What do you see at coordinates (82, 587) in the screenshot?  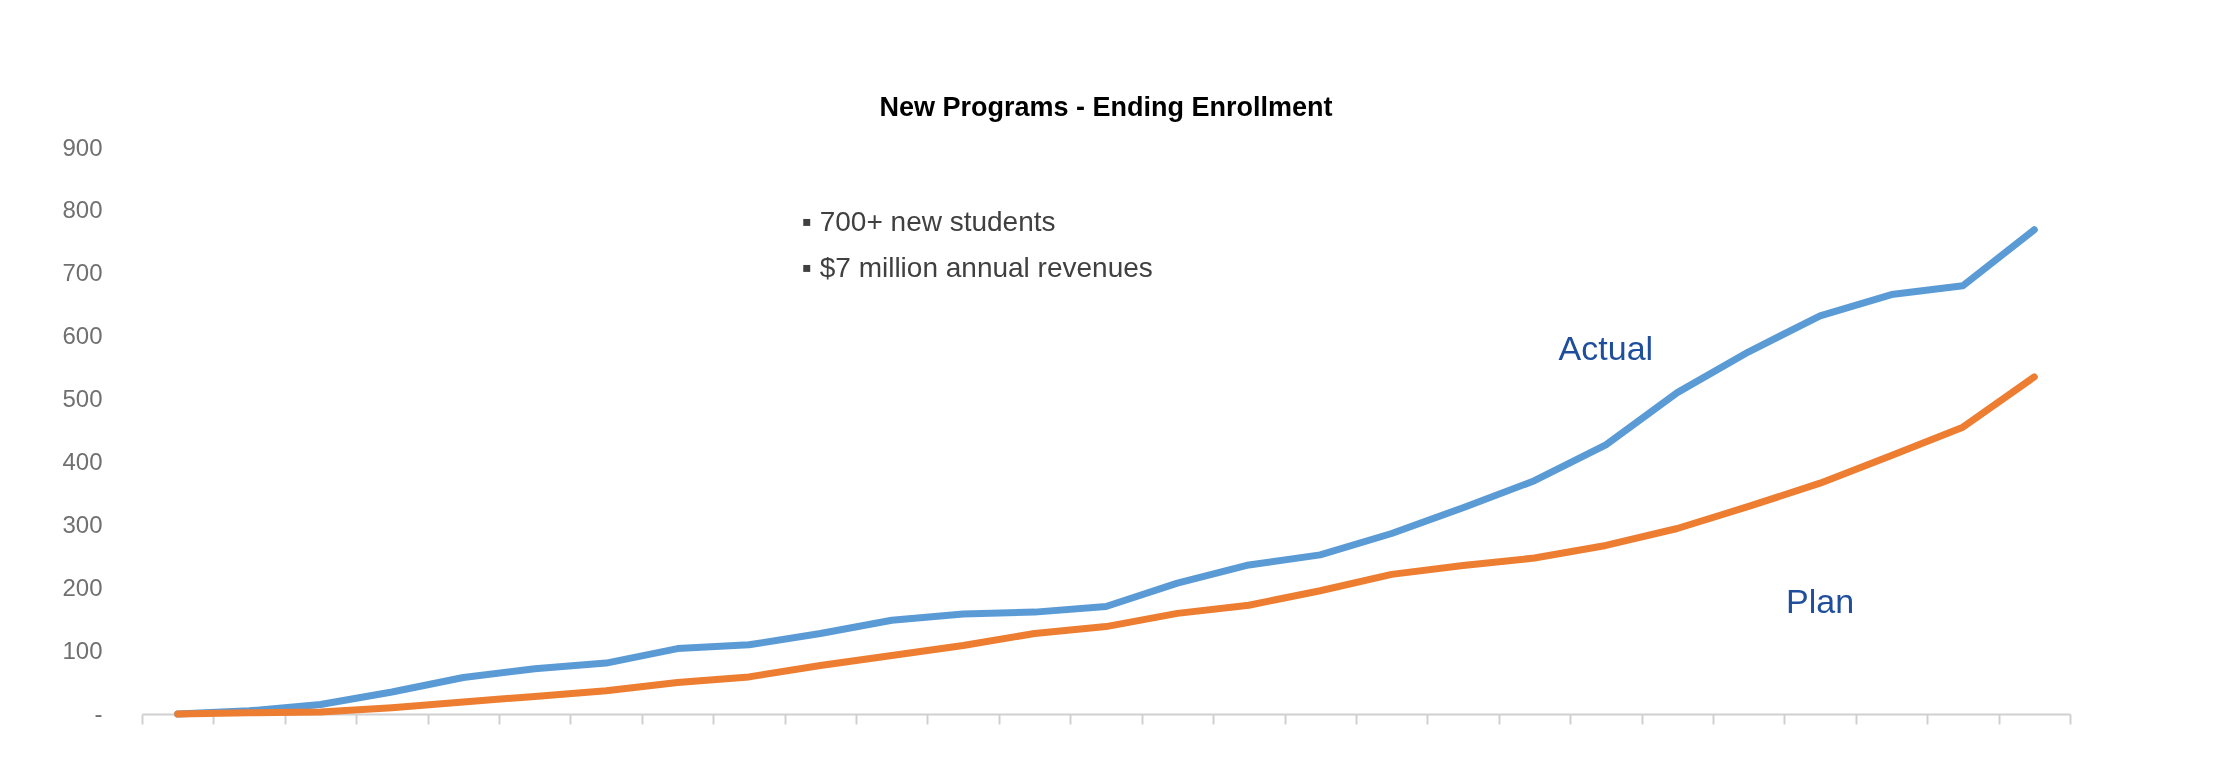 I see `y-tick-label: 200` at bounding box center [82, 587].